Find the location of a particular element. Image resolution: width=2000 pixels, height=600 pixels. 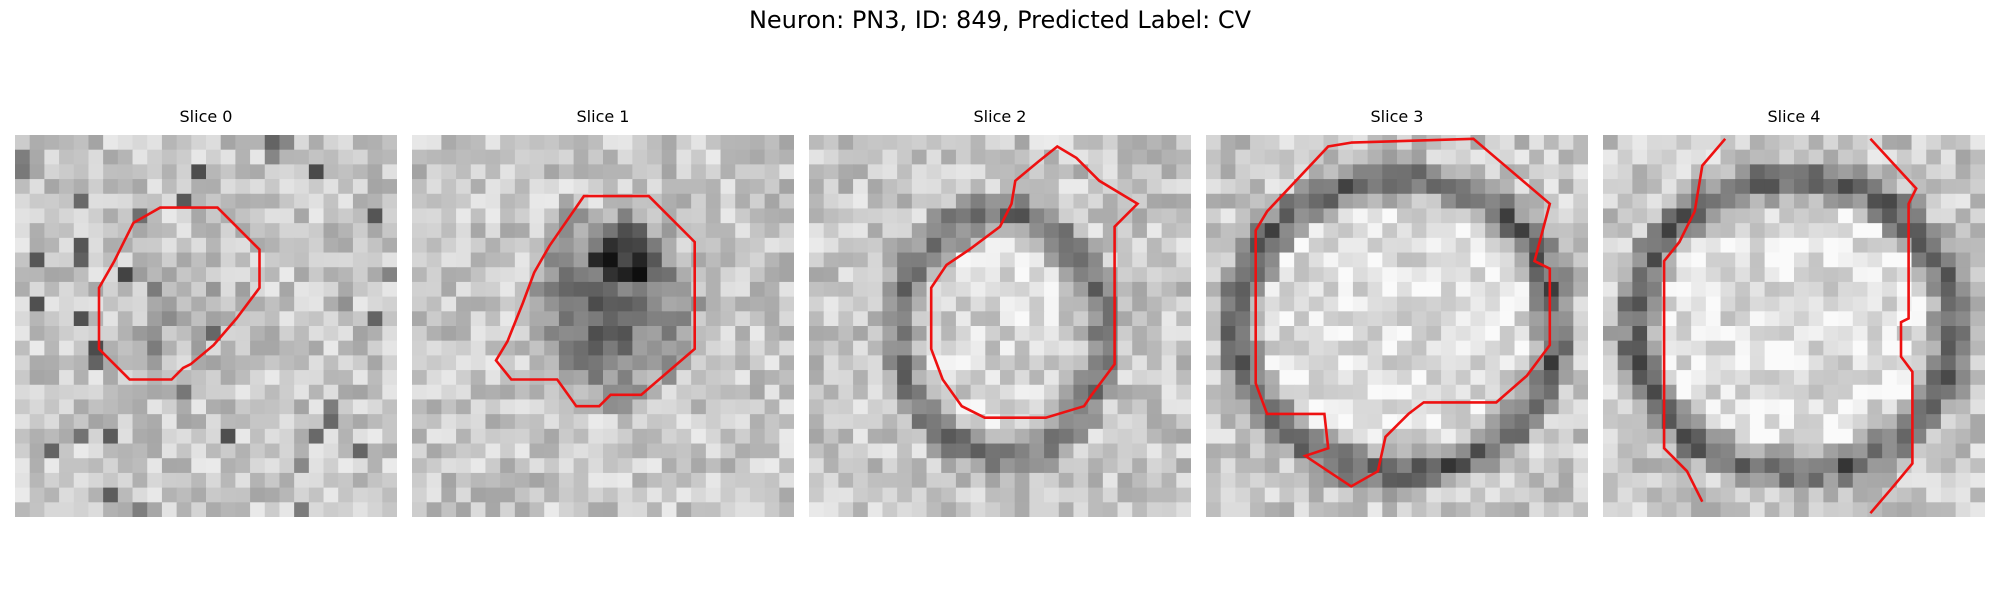

slice-panel-4: Slice 4 is located at coordinates (1794, 311).